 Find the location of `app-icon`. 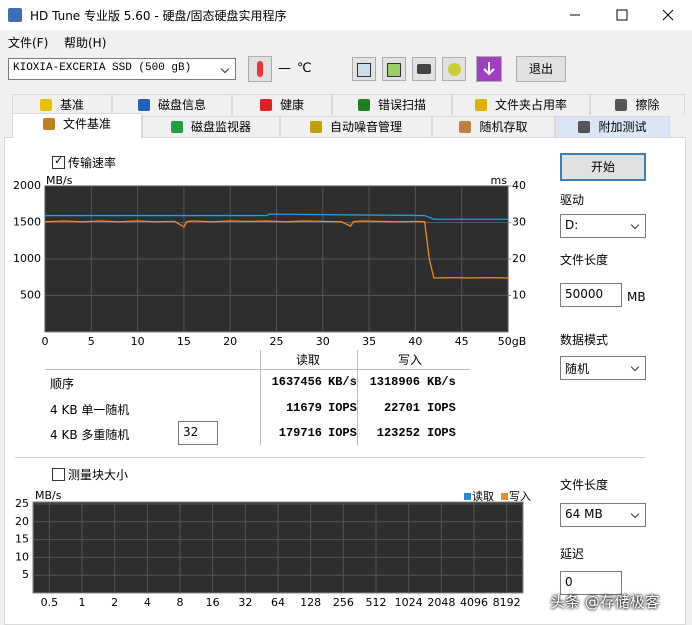

app-icon is located at coordinates (15, 15).